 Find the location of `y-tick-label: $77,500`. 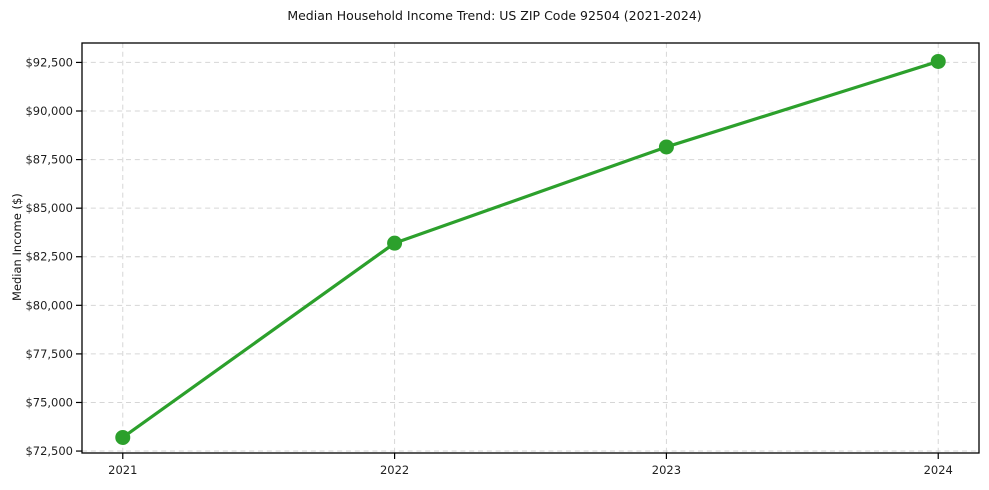

y-tick-label: $77,500 is located at coordinates (49, 354).